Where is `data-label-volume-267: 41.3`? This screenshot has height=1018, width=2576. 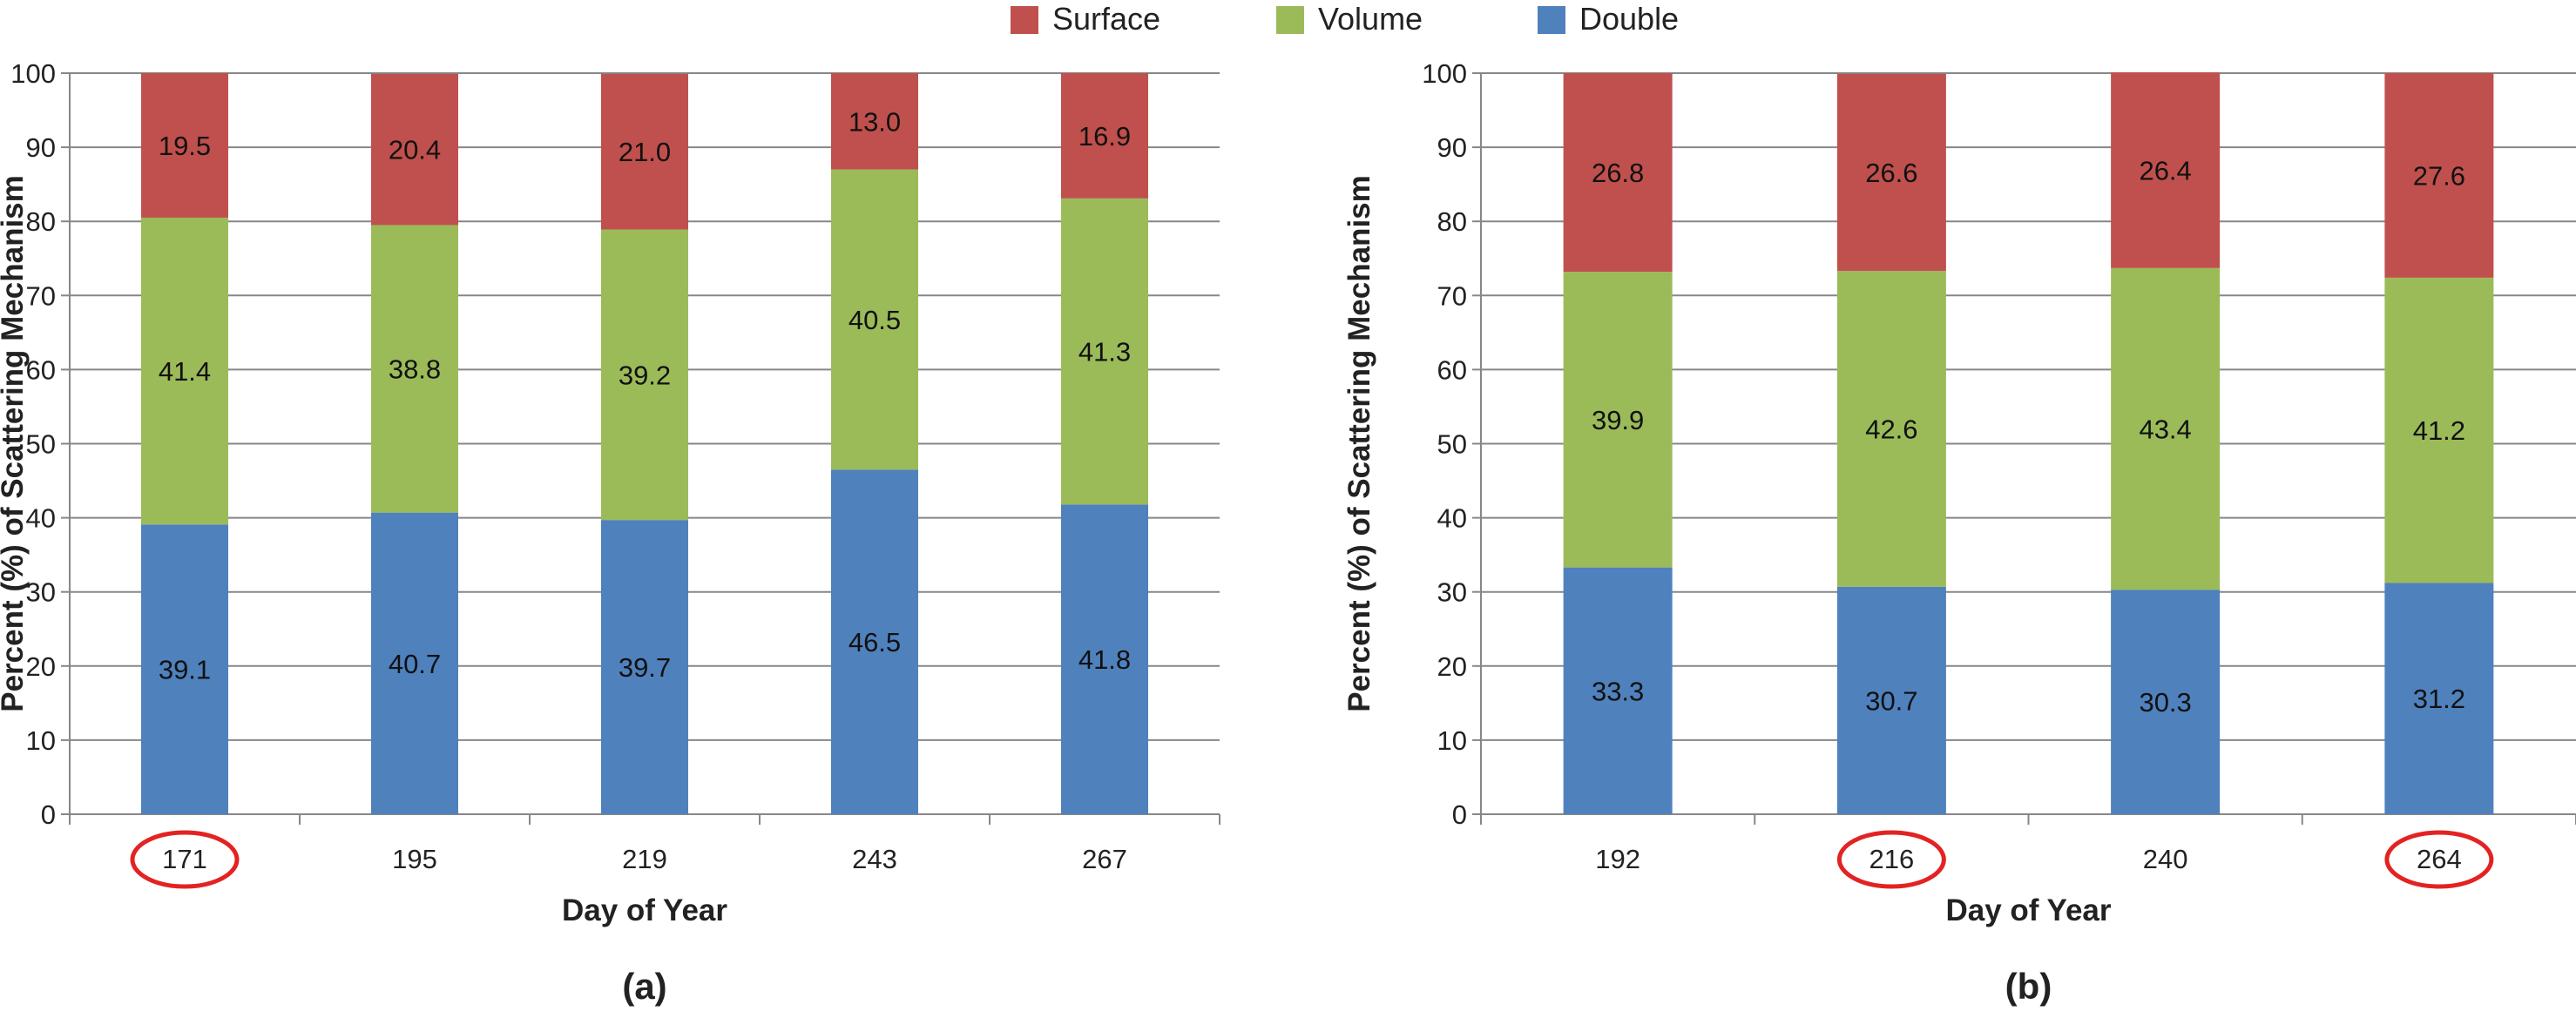 data-label-volume-267: 41.3 is located at coordinates (1104, 352).